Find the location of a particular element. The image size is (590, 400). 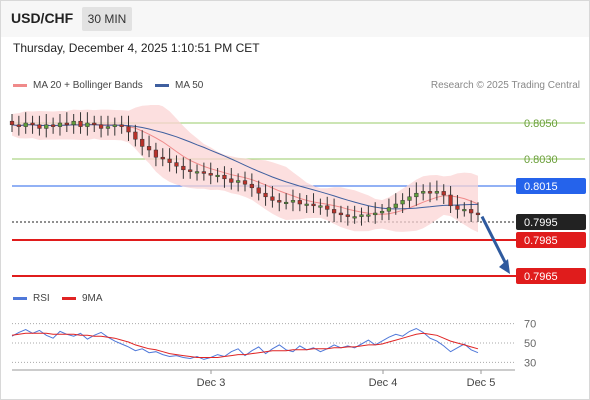

legend-rsi-label: RSI is located at coordinates (41, 298).